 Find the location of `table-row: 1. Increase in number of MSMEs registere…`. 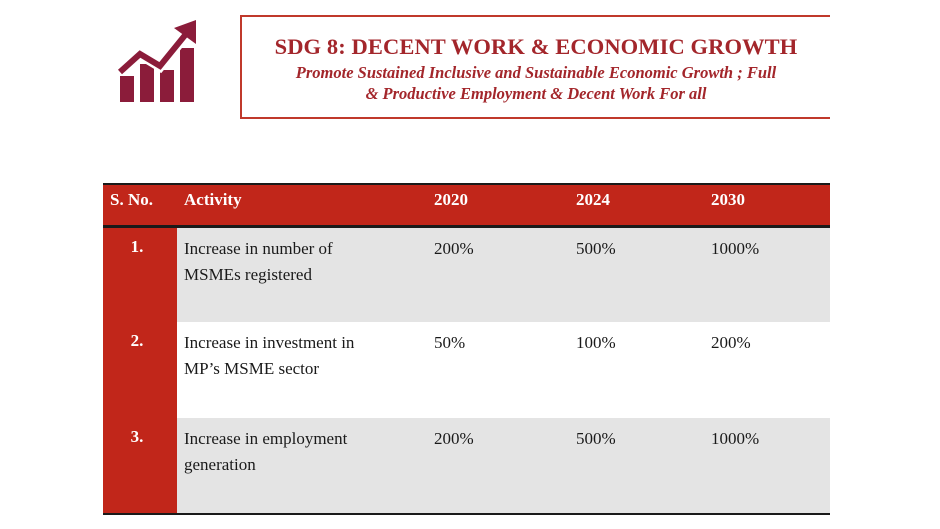

table-row: 1. Increase in number of MSMEs registere… is located at coordinates (466, 274).